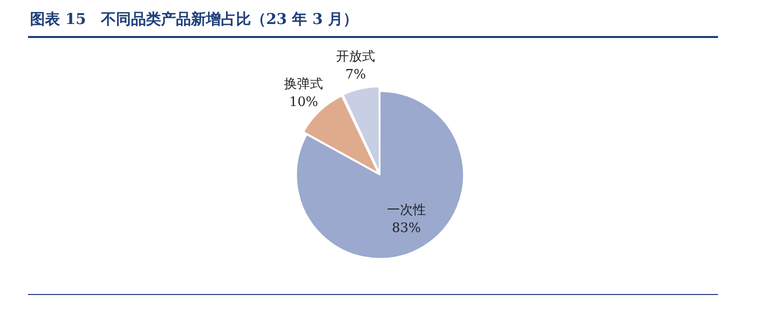 This screenshot has width=760, height=326. Describe the element at coordinates (356, 57) in the screenshot. I see `slice-label: 开放式` at that location.